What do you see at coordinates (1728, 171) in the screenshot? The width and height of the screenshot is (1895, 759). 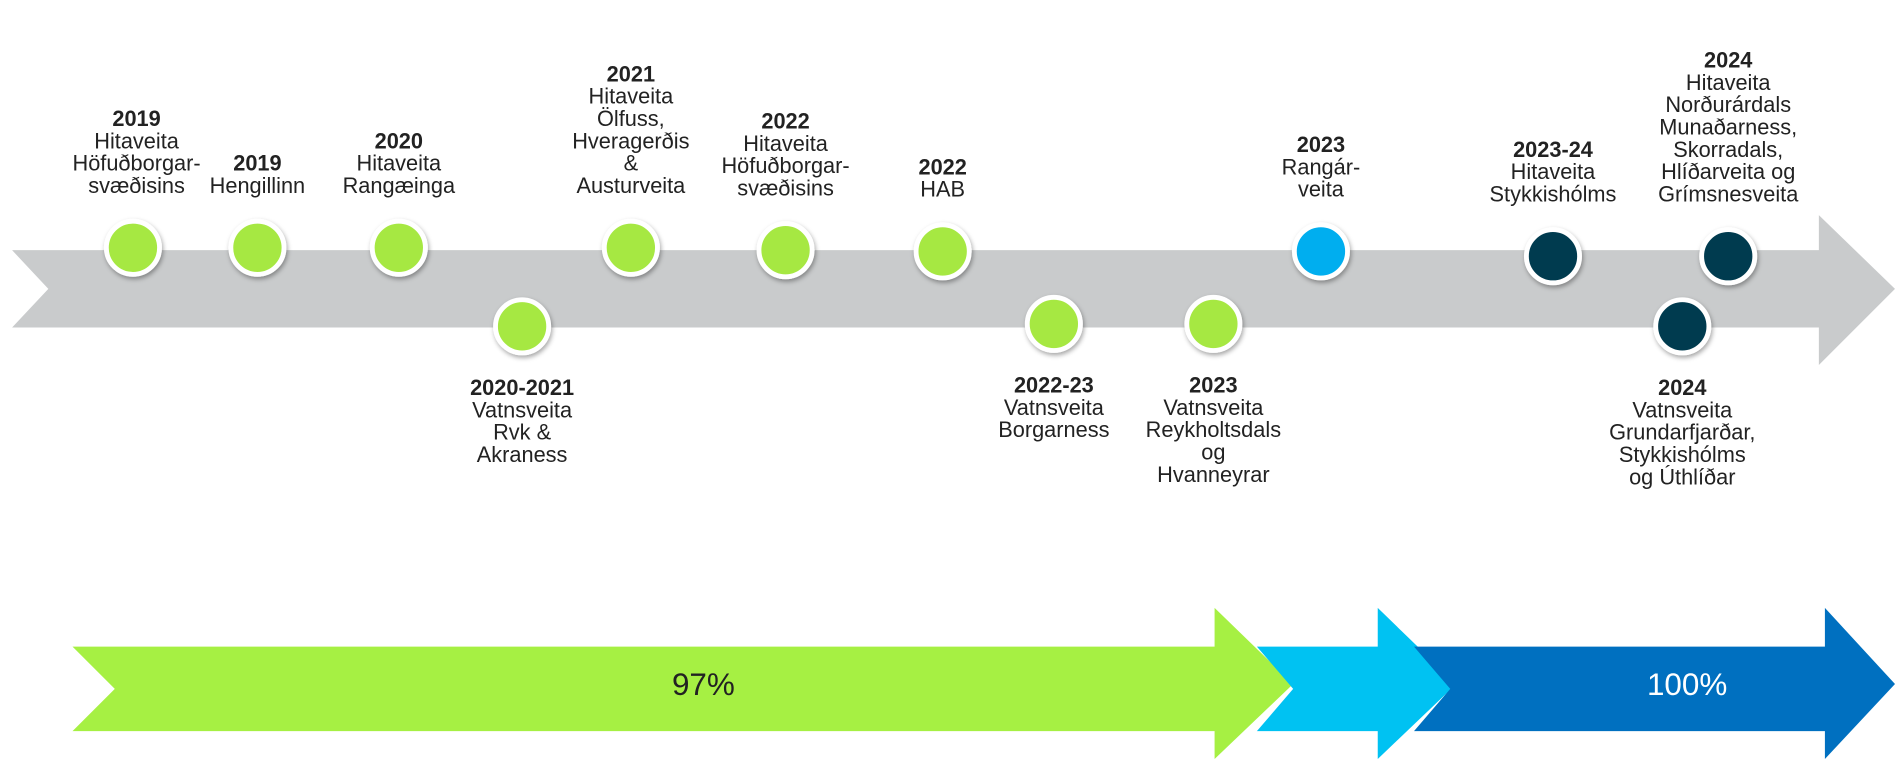 I see `milestone-text: Hlíðarveita og` at bounding box center [1728, 171].